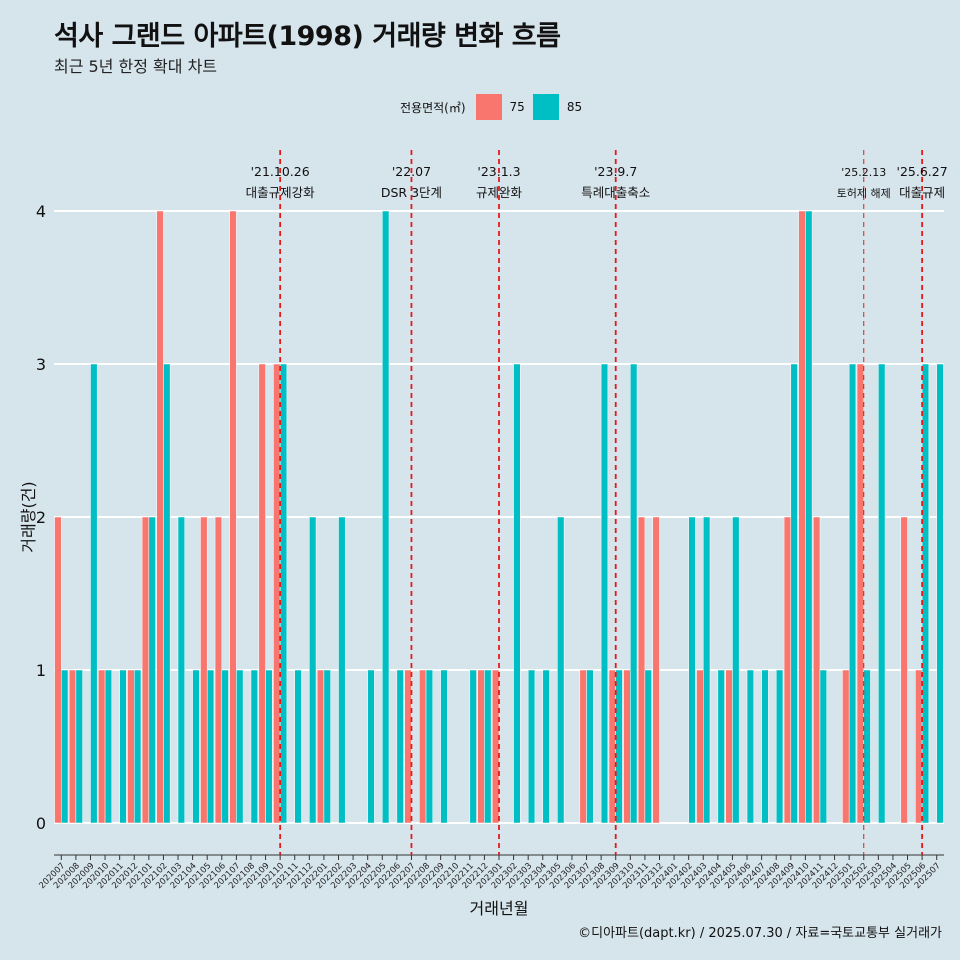  I want to click on event-label-5: 대출규제, so click(922, 192).